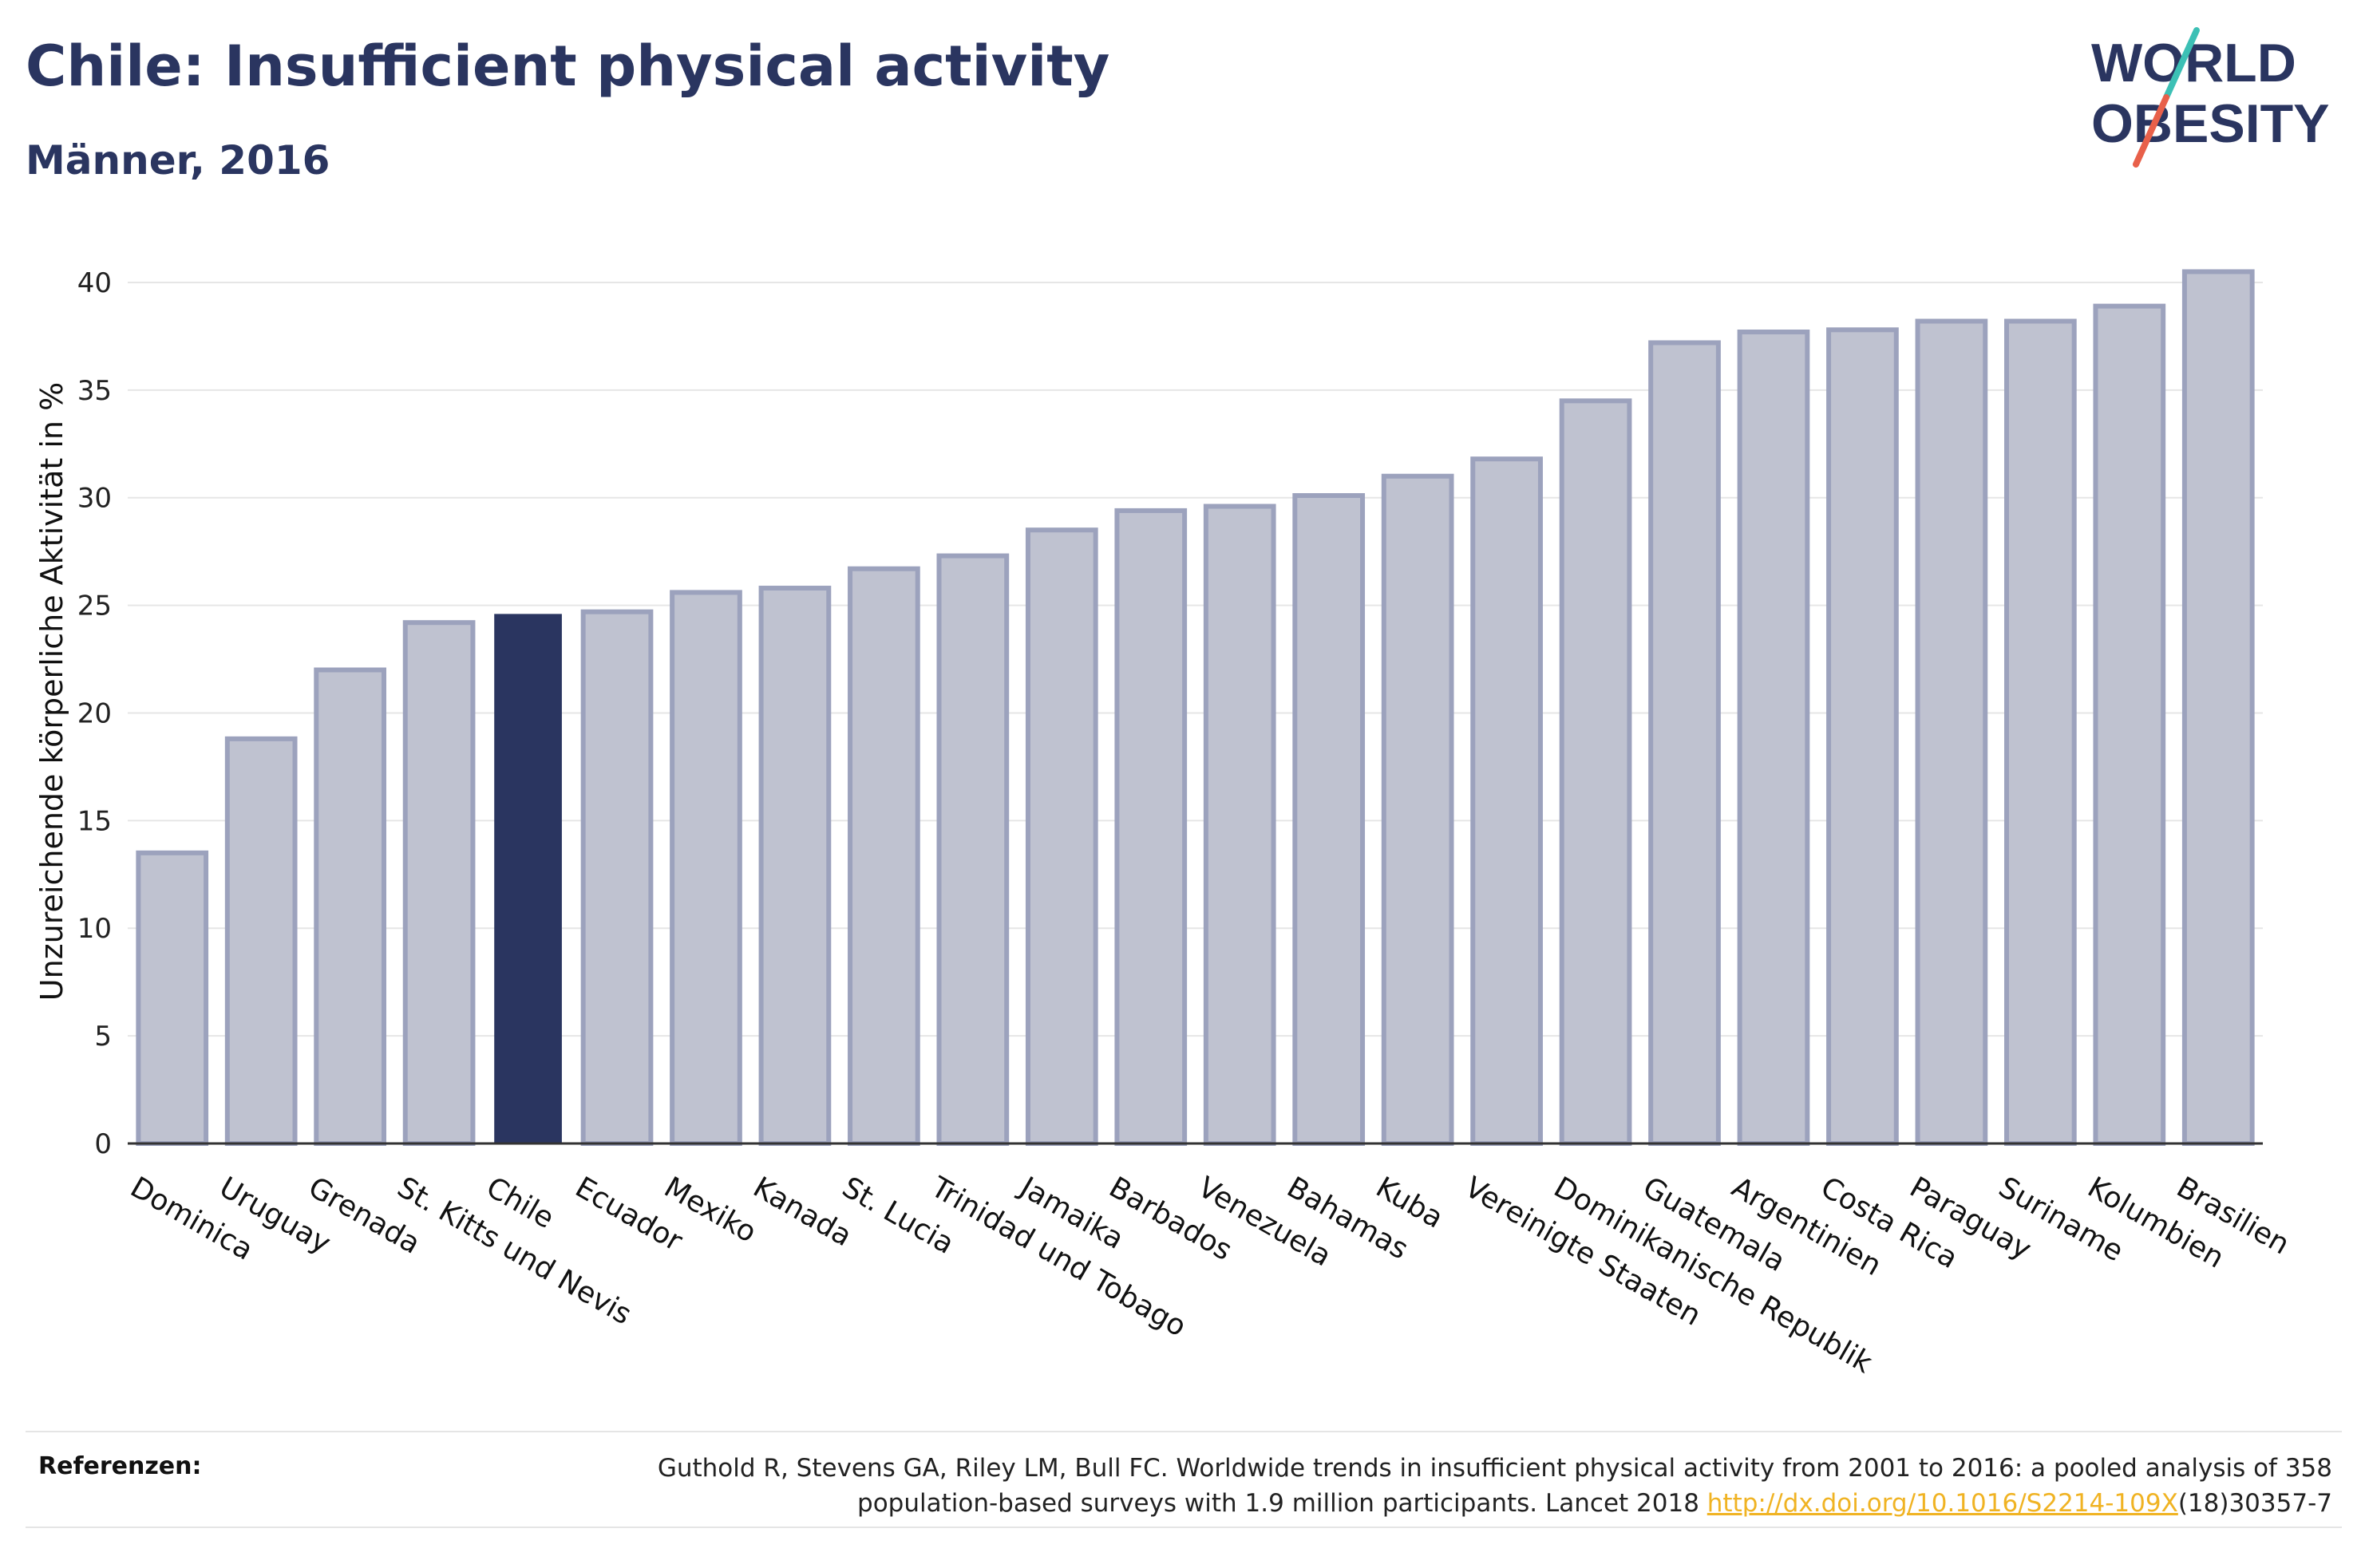 Image resolution: width=2361 pixels, height=1568 pixels. I want to click on y-axis-title: Unzureichende körperliche Aktivität in %, so click(51, 691).